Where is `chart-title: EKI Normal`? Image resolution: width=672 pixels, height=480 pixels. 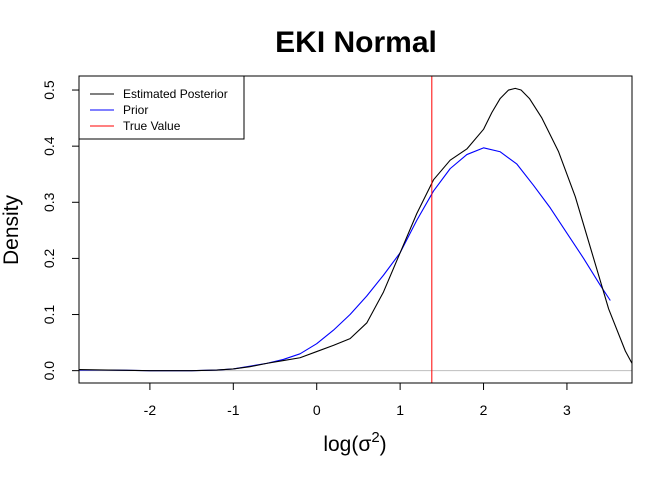 chart-title: EKI Normal is located at coordinates (356, 42).